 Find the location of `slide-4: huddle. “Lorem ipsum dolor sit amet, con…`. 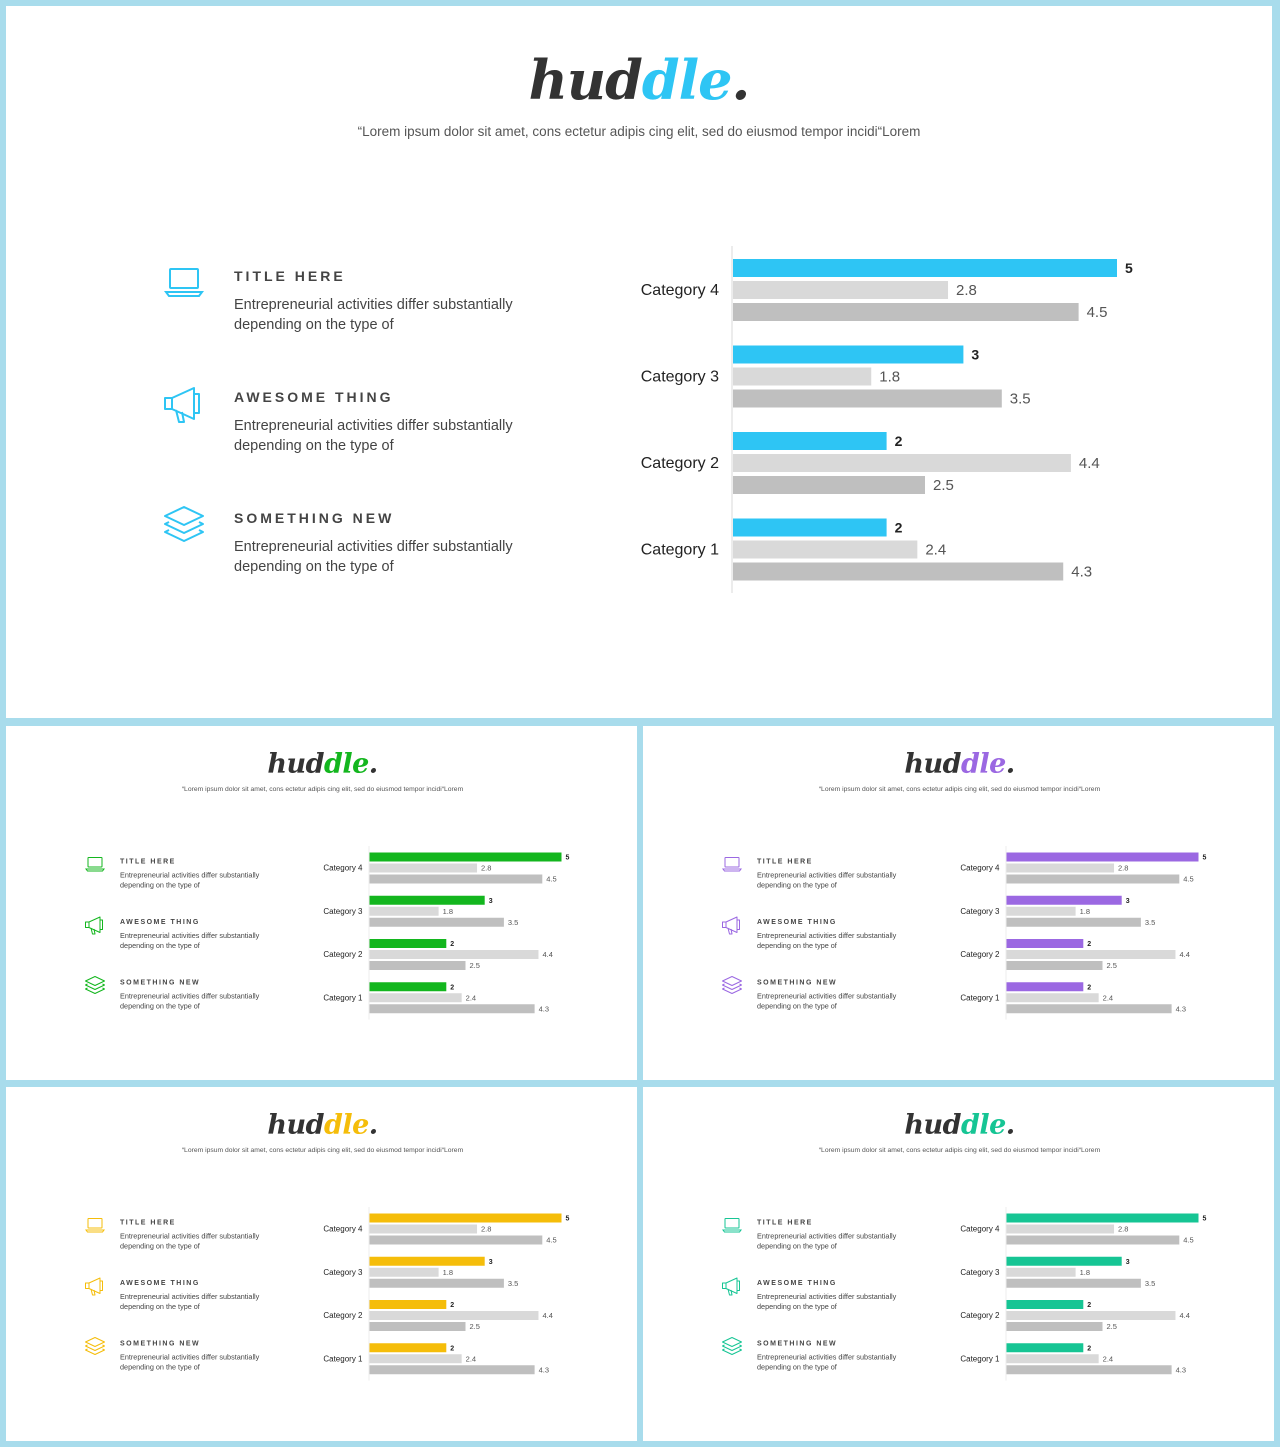

slide-4: huddle. “Lorem ipsum dolor sit amet, con… is located at coordinates (321, 1264).